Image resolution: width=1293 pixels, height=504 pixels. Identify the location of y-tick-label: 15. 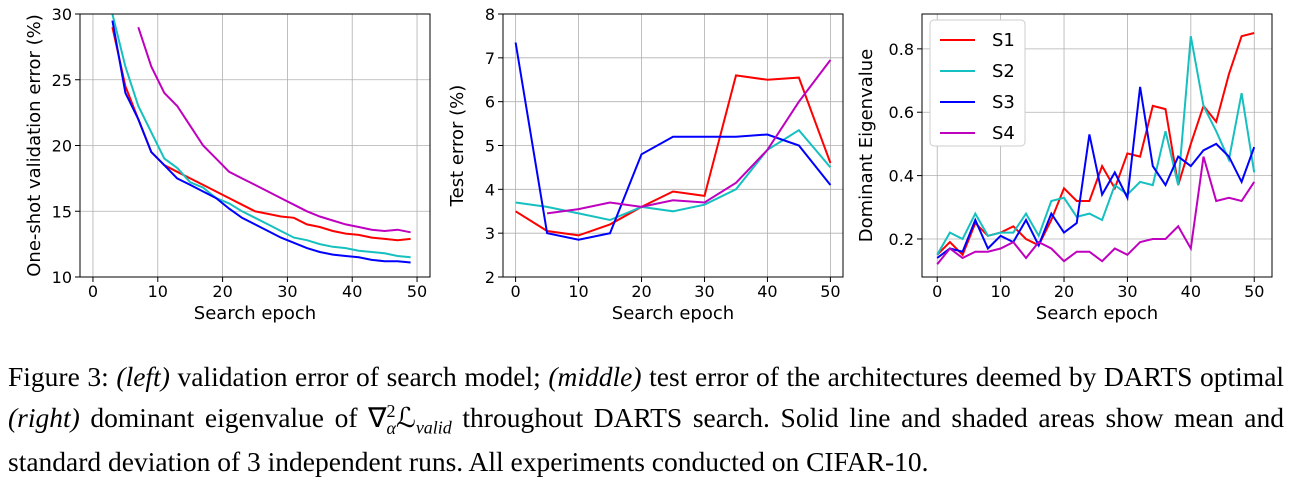
(62, 211).